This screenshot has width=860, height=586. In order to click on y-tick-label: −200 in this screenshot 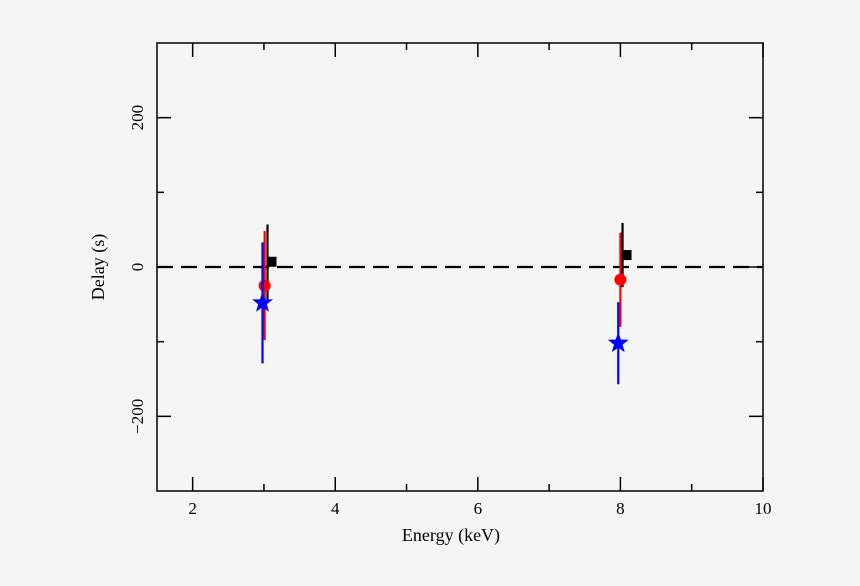, I will do `click(137, 416)`.